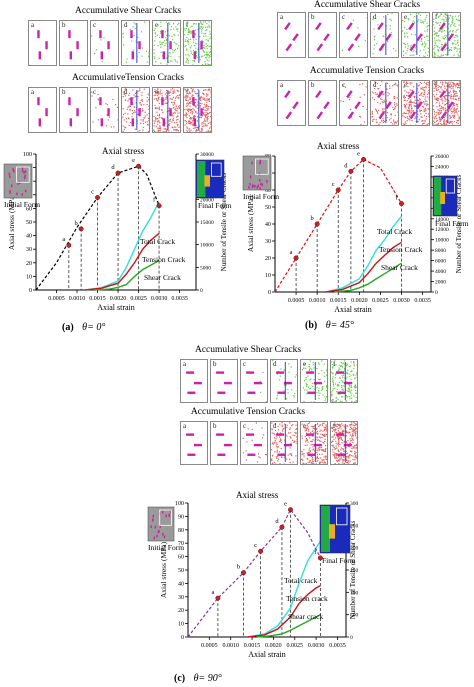 Image resolution: width=474 pixels, height=687 pixels. I want to click on caption-label: (b), so click(311, 325).